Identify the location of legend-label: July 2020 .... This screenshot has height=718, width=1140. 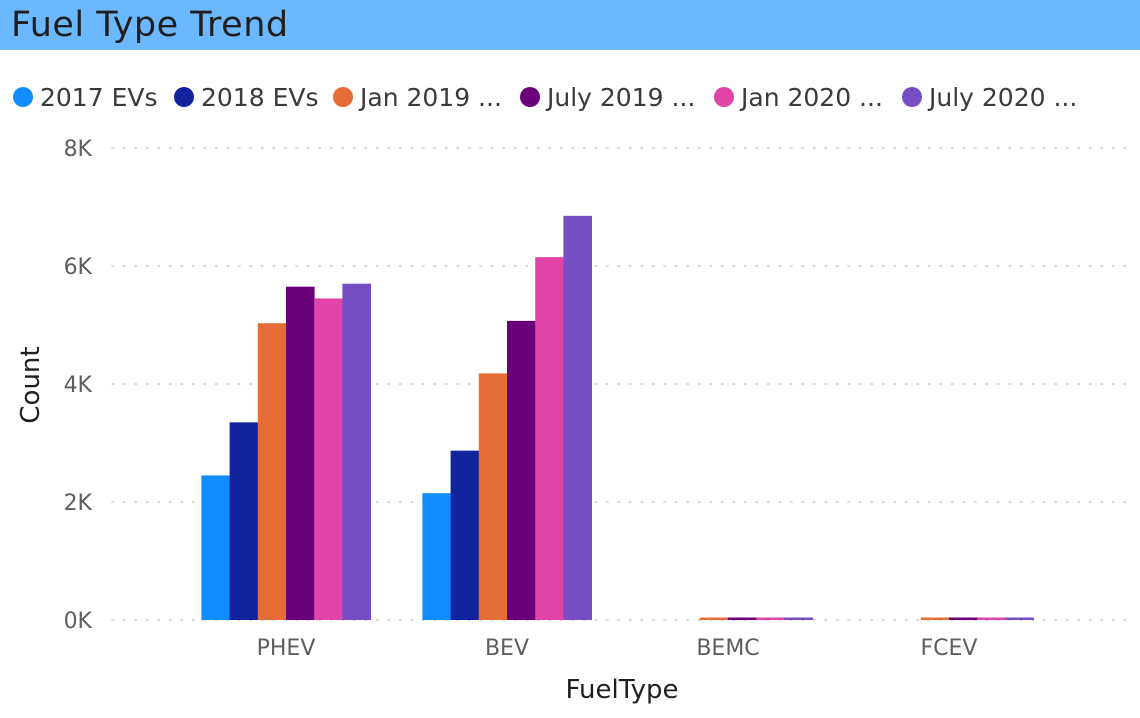
(1002, 97).